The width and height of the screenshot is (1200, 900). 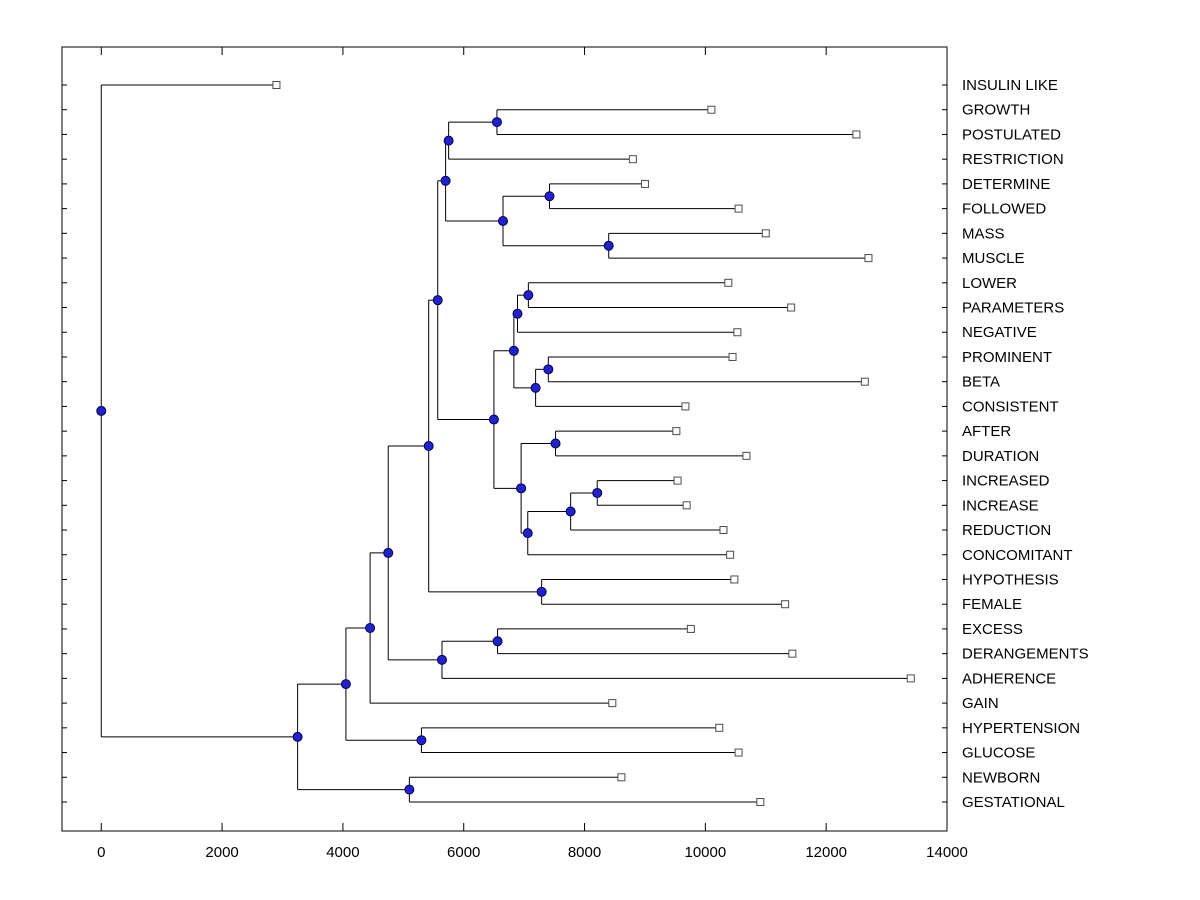 What do you see at coordinates (1025, 654) in the screenshot?
I see `leaf-label: DERANGEMENTS` at bounding box center [1025, 654].